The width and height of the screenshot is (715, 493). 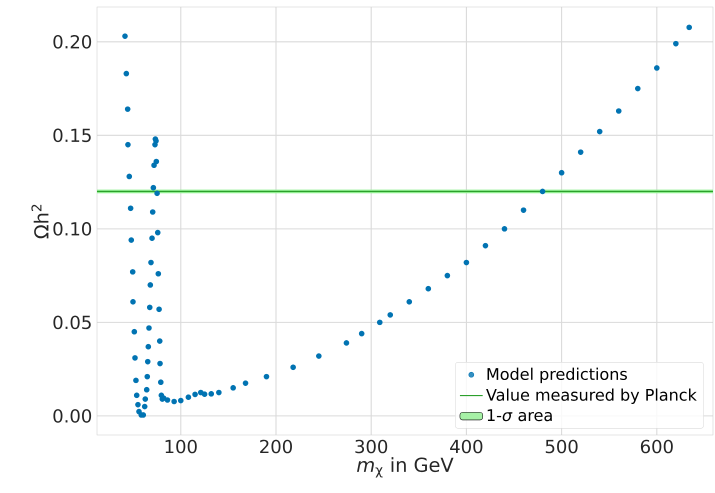 What do you see at coordinates (466, 447) in the screenshot?
I see `x-tick-label: 400` at bounding box center [466, 447].